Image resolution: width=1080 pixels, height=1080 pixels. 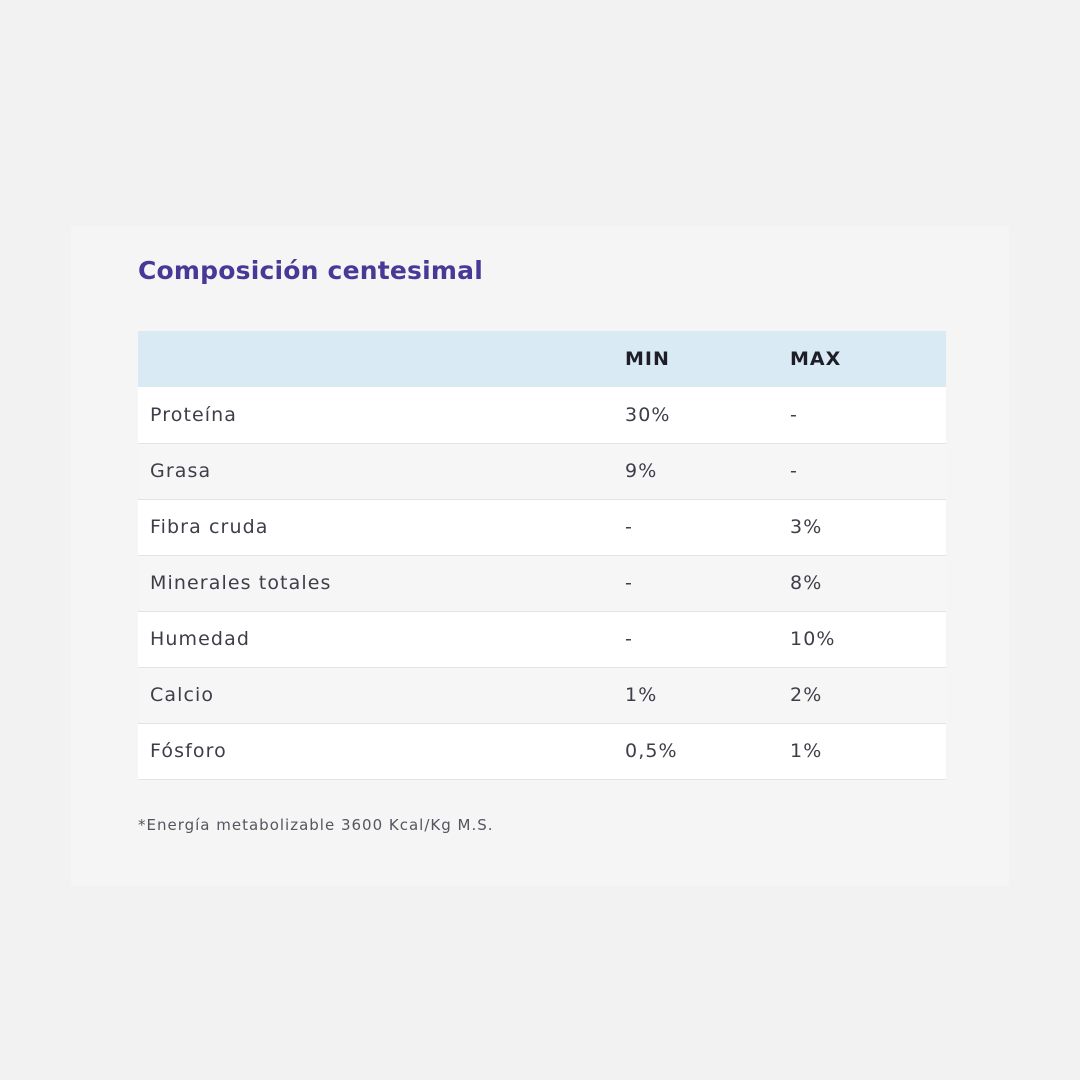 I want to click on column-header-nutrient, so click(x=375, y=359).